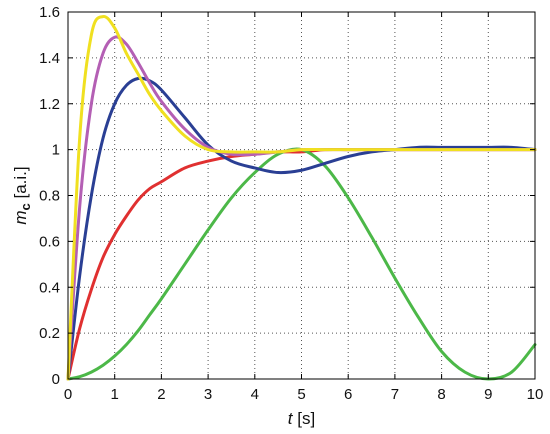 This screenshot has height=434, width=550. I want to click on y-tick-label: 0.8, so click(49, 196).